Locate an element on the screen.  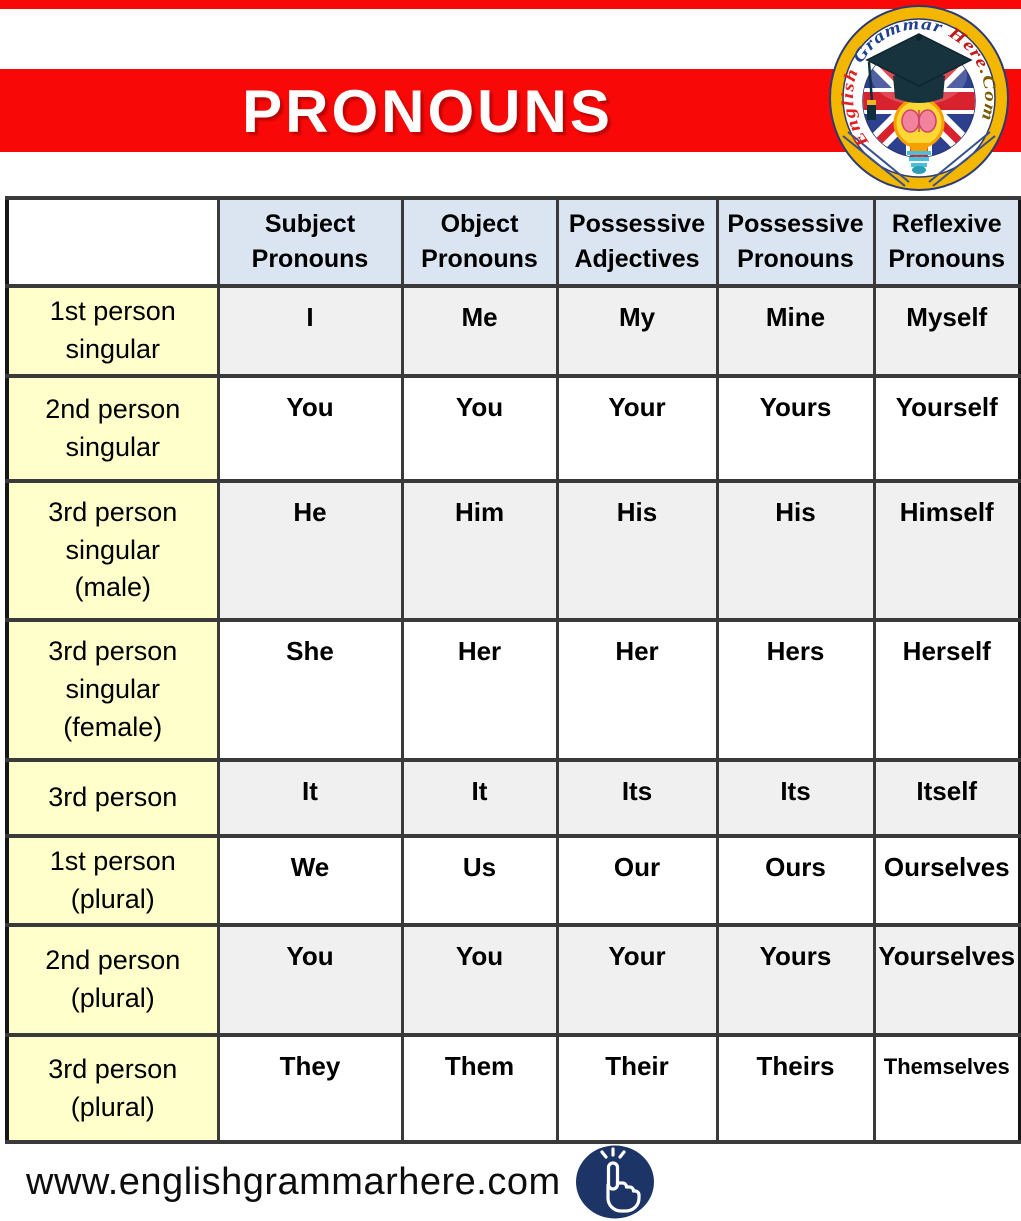
site-logo-graphic: English Grammar Here .Com is located at coordinates (919, 98).